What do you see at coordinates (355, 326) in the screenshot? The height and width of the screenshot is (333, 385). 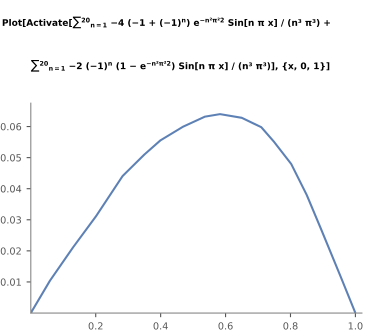 I see `x-tick-label: 1.0` at bounding box center [355, 326].